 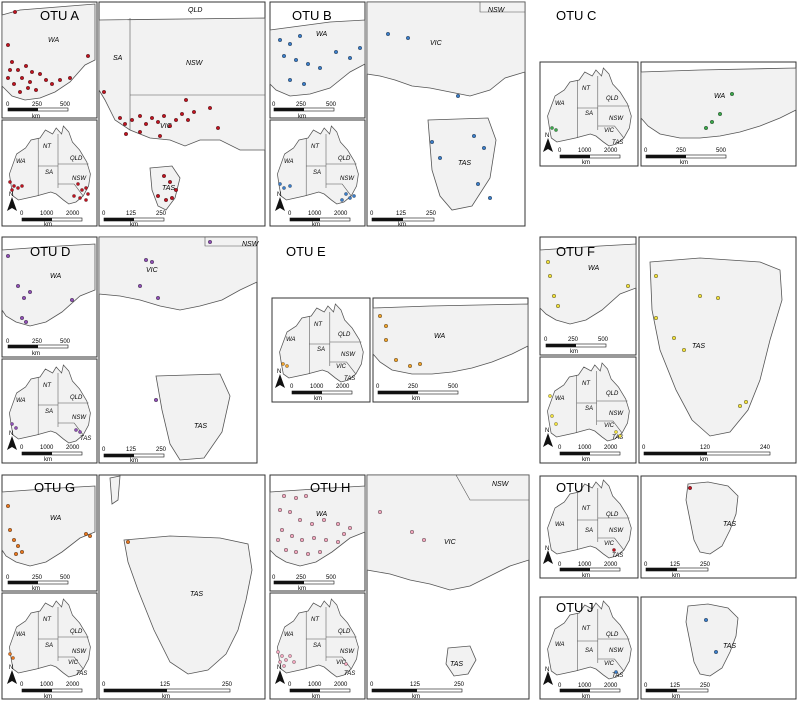 What do you see at coordinates (73, 685) in the screenshot?
I see `otu-g-aus-scale-2: 2000` at bounding box center [73, 685].